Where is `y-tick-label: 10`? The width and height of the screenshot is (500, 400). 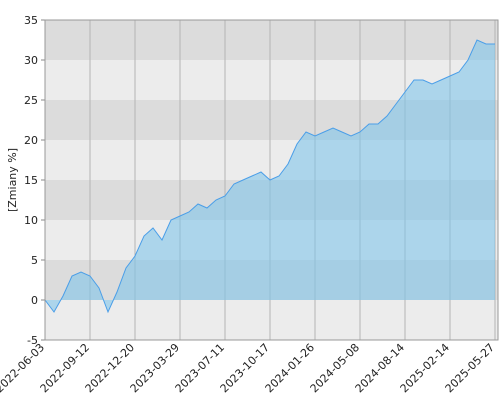 y-tick-label: 10 is located at coordinates (31, 220).